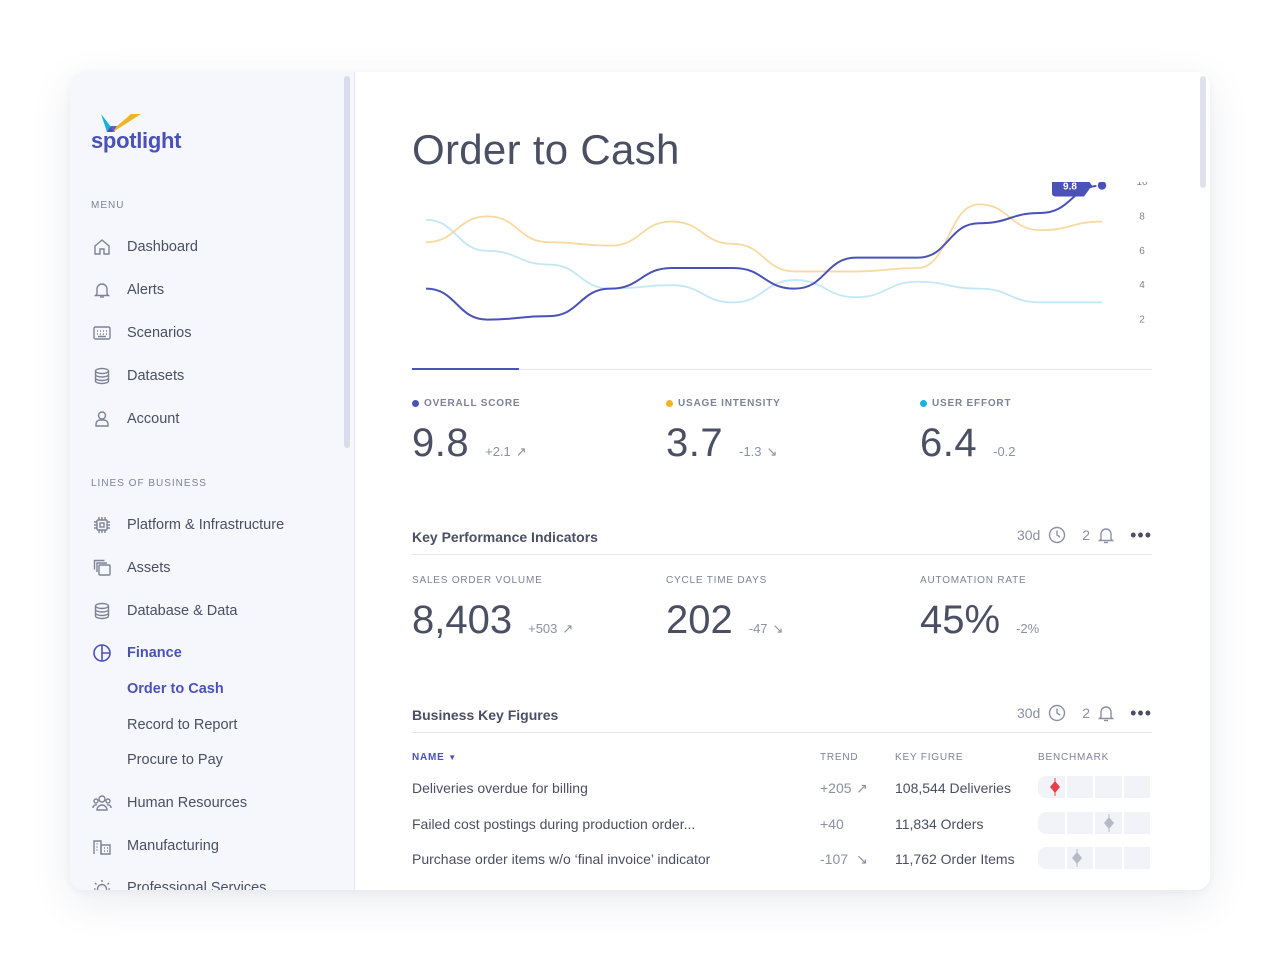 Image resolution: width=1280 pixels, height=960 pixels. Describe the element at coordinates (750, 451) in the screenshot. I see `metric-delta: -1.3` at that location.